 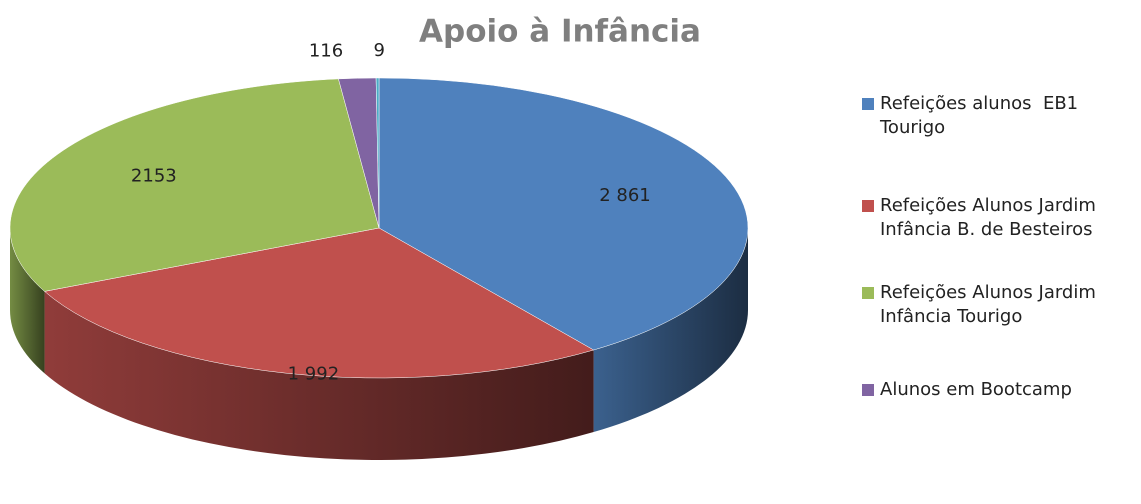 I want to click on chart-title: Apoio à Infância, so click(x=560, y=32).